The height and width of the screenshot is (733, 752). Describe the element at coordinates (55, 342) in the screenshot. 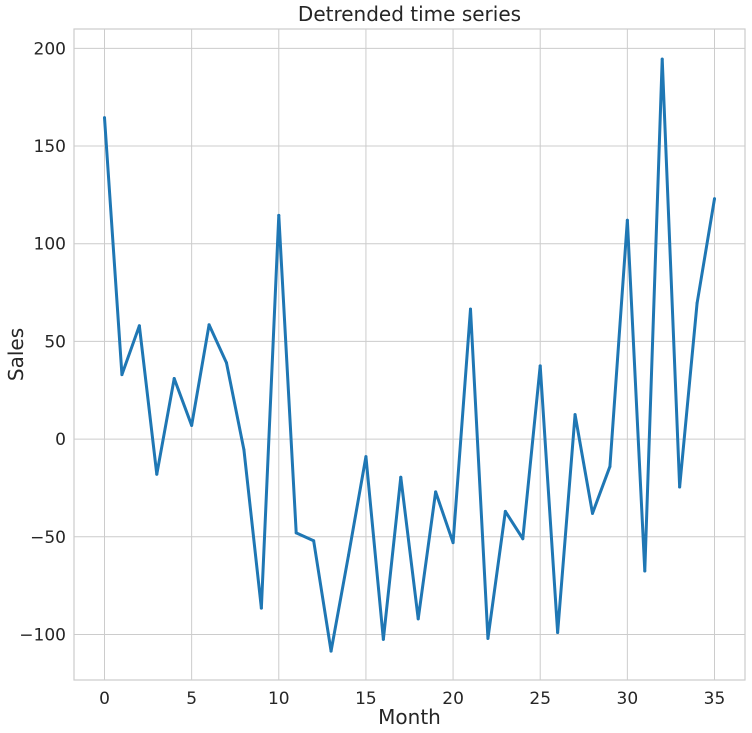

I see `y-tick-label: 50` at that location.